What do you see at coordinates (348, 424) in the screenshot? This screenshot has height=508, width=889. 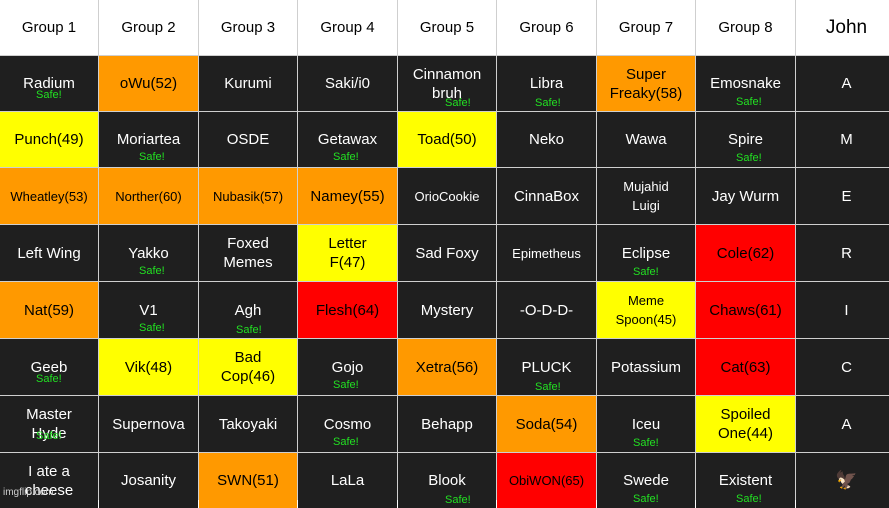 I see `cell-name: Cosmo` at bounding box center [348, 424].